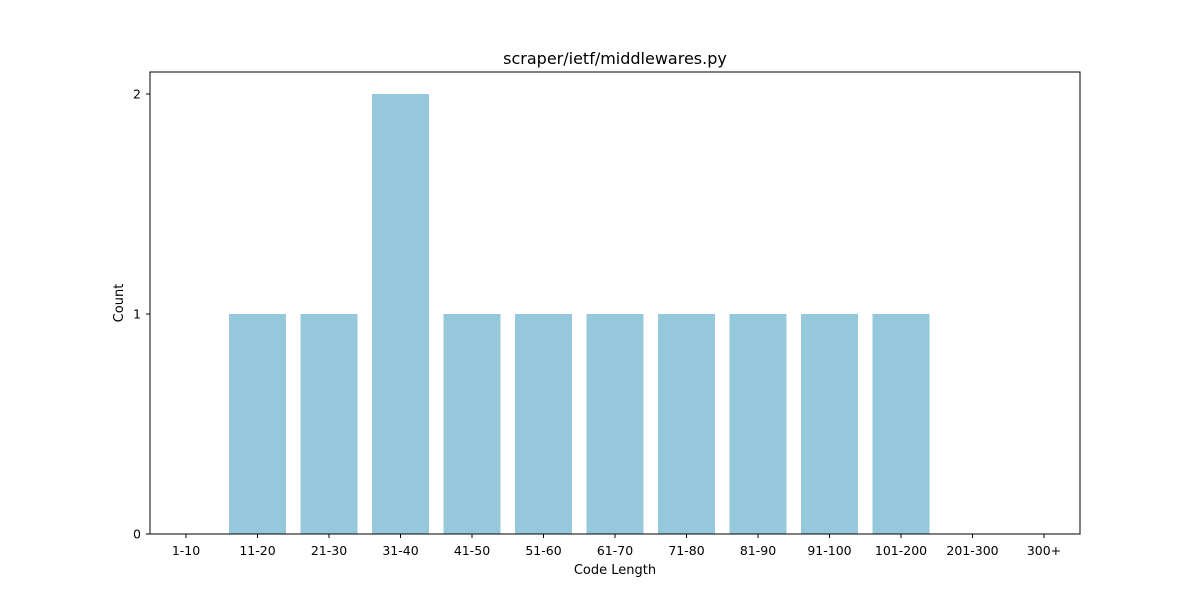 The image size is (1200, 600). What do you see at coordinates (141, 314) in the screenshot?
I see `y-ticks: 0 1 2` at bounding box center [141, 314].